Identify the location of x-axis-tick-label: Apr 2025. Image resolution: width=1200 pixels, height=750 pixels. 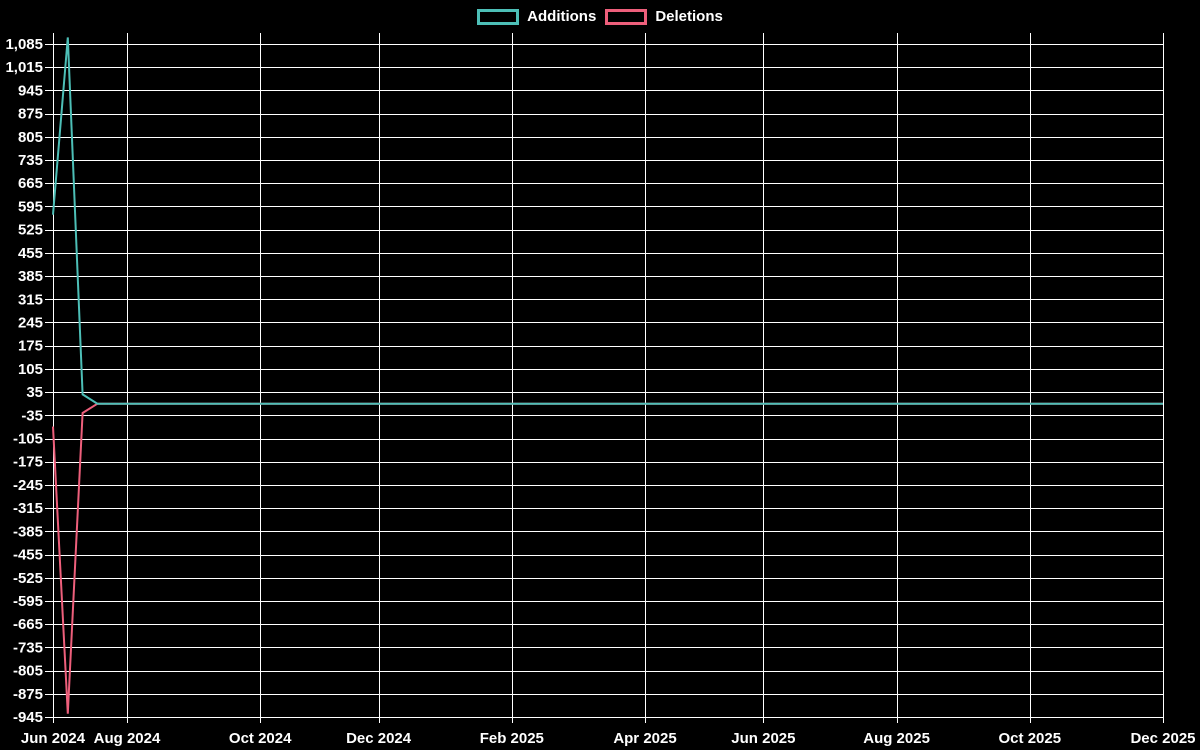
(644, 738).